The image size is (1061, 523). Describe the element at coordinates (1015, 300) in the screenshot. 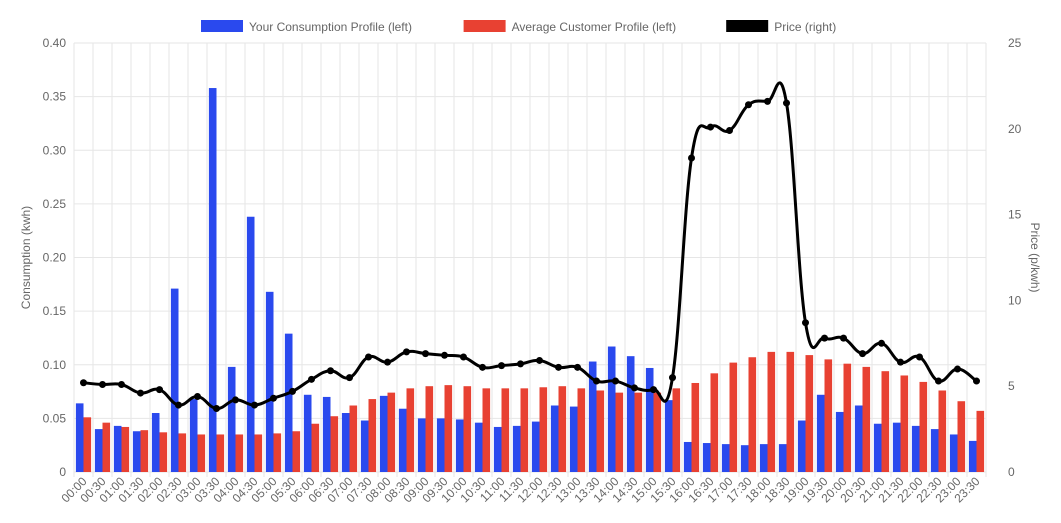

I see `y2-tick-label: 10` at that location.